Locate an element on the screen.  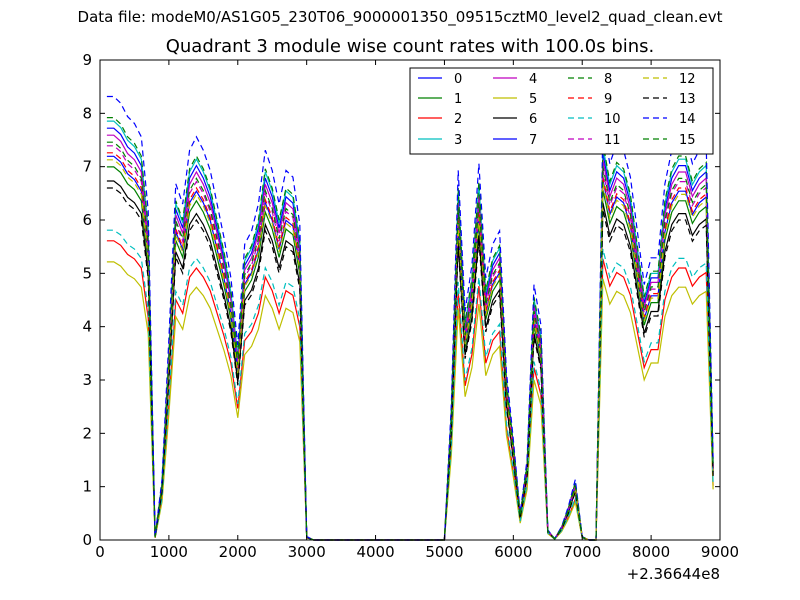
legend-label-1: 1 is located at coordinates (458, 99).